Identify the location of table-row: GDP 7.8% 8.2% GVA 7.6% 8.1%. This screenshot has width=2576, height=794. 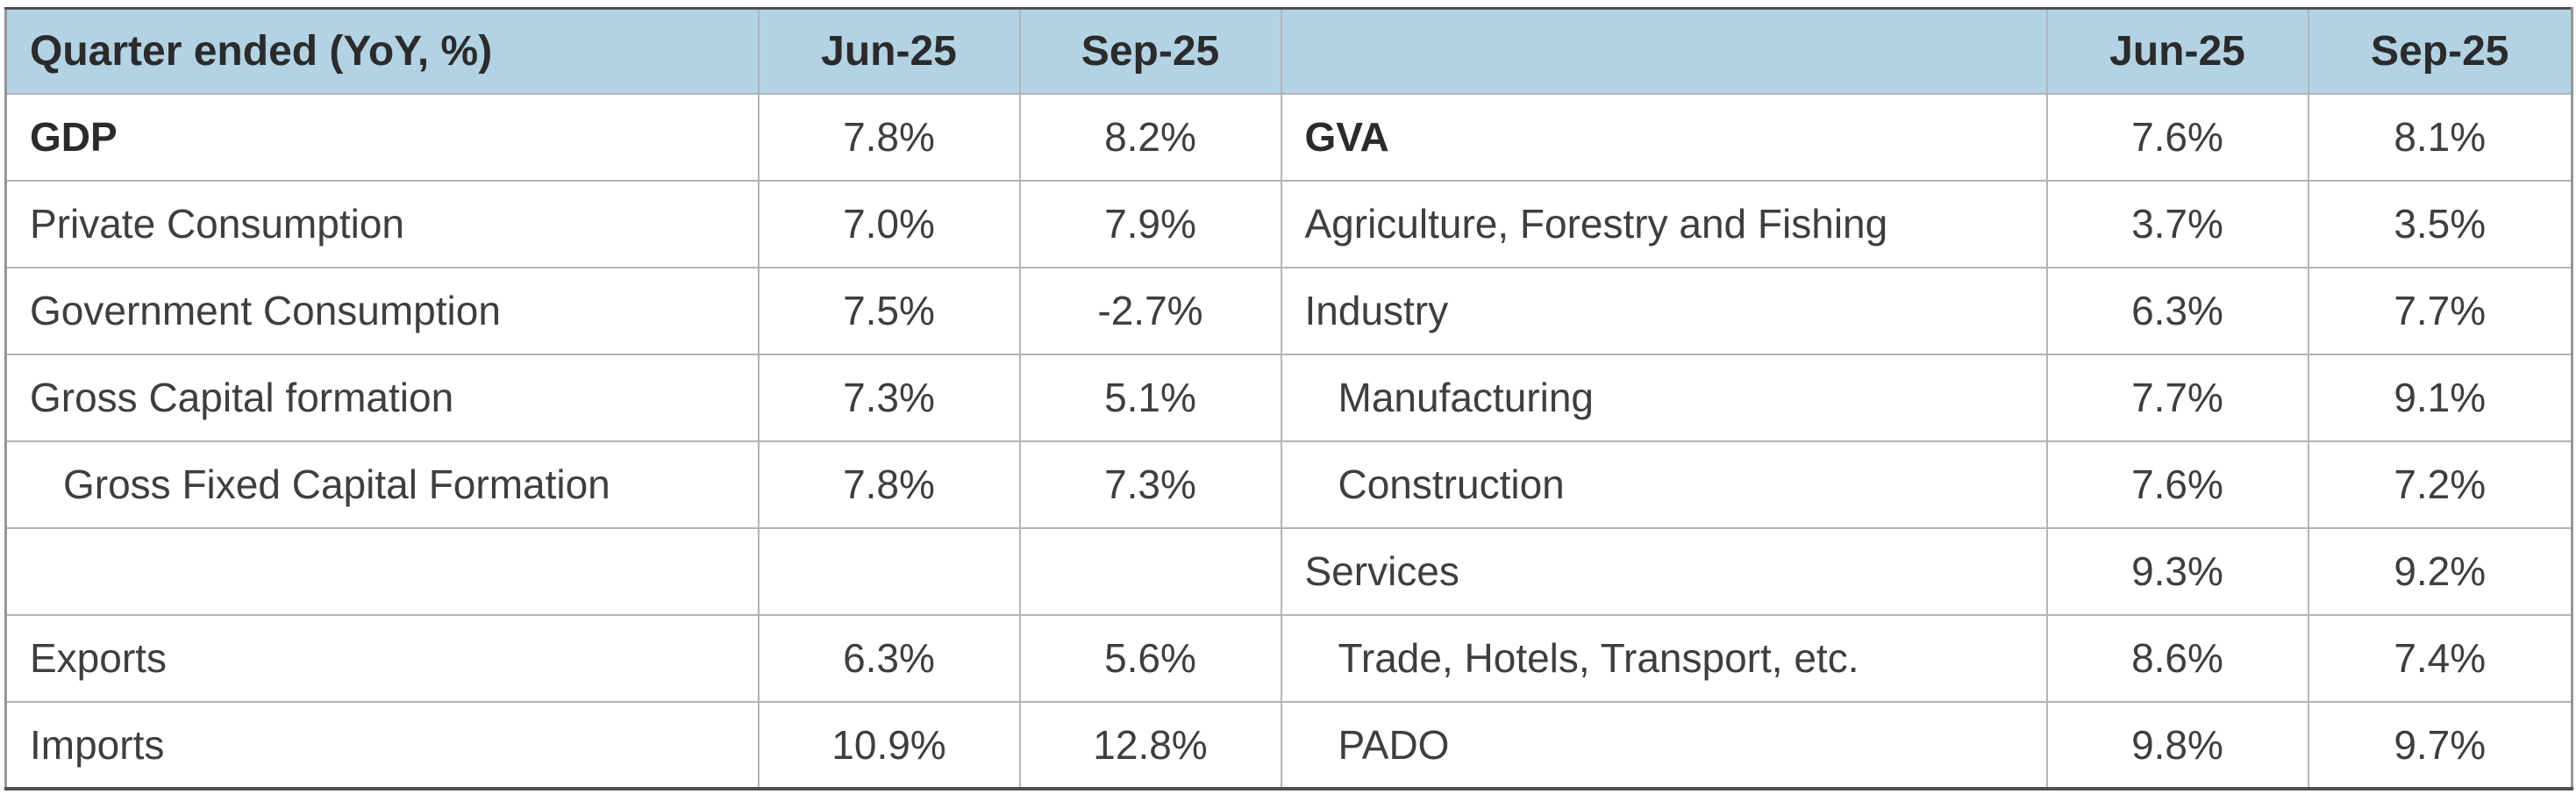
(1288, 137).